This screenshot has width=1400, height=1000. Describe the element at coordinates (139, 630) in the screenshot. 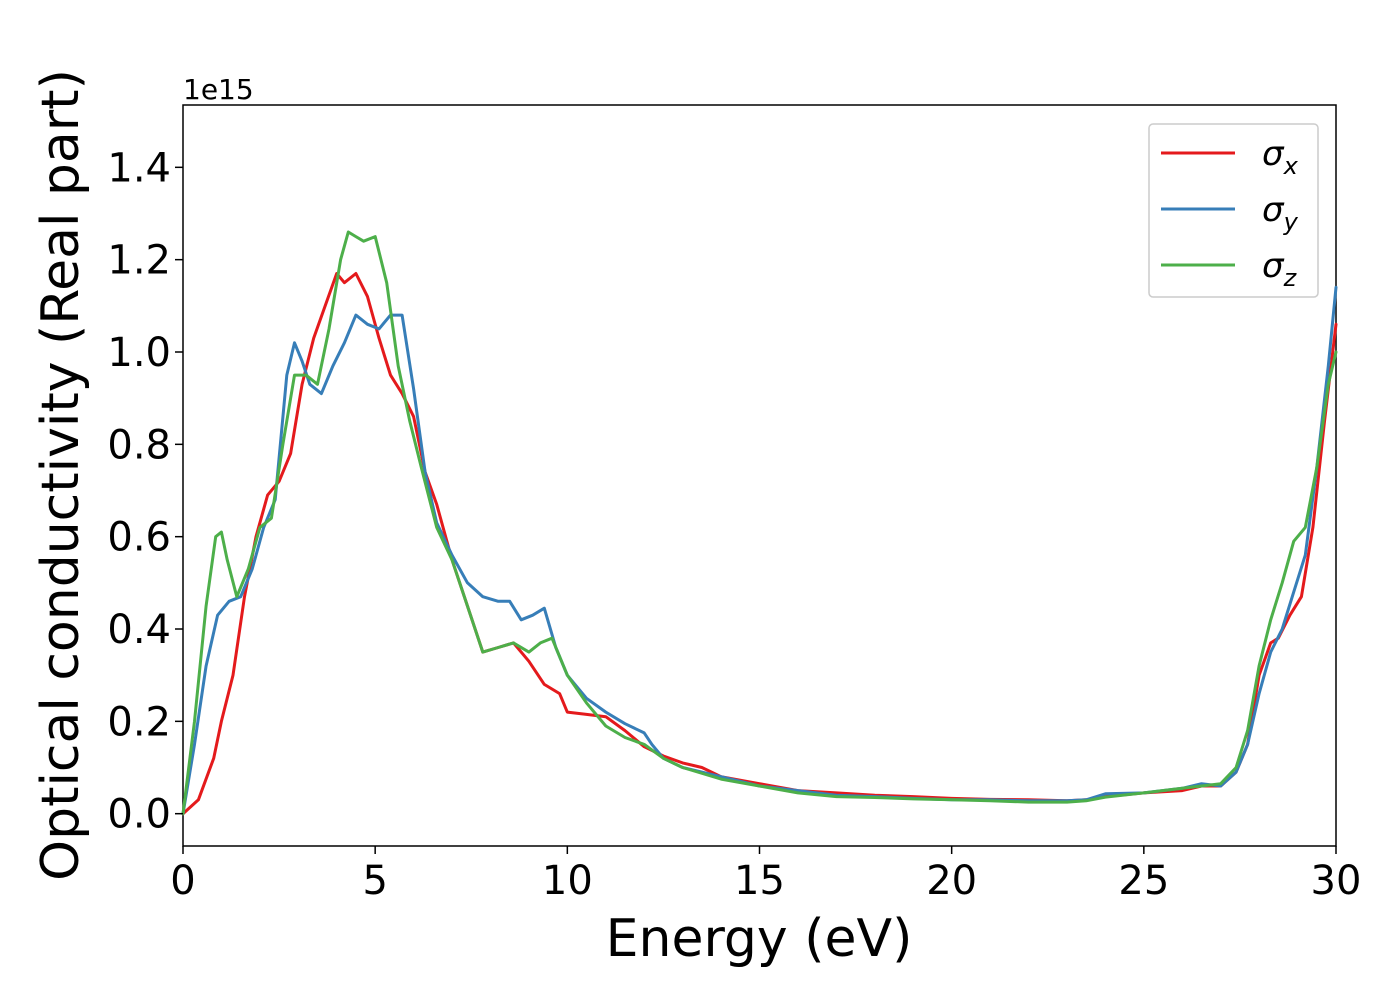

I see `y-tick-label: 0.4` at that location.